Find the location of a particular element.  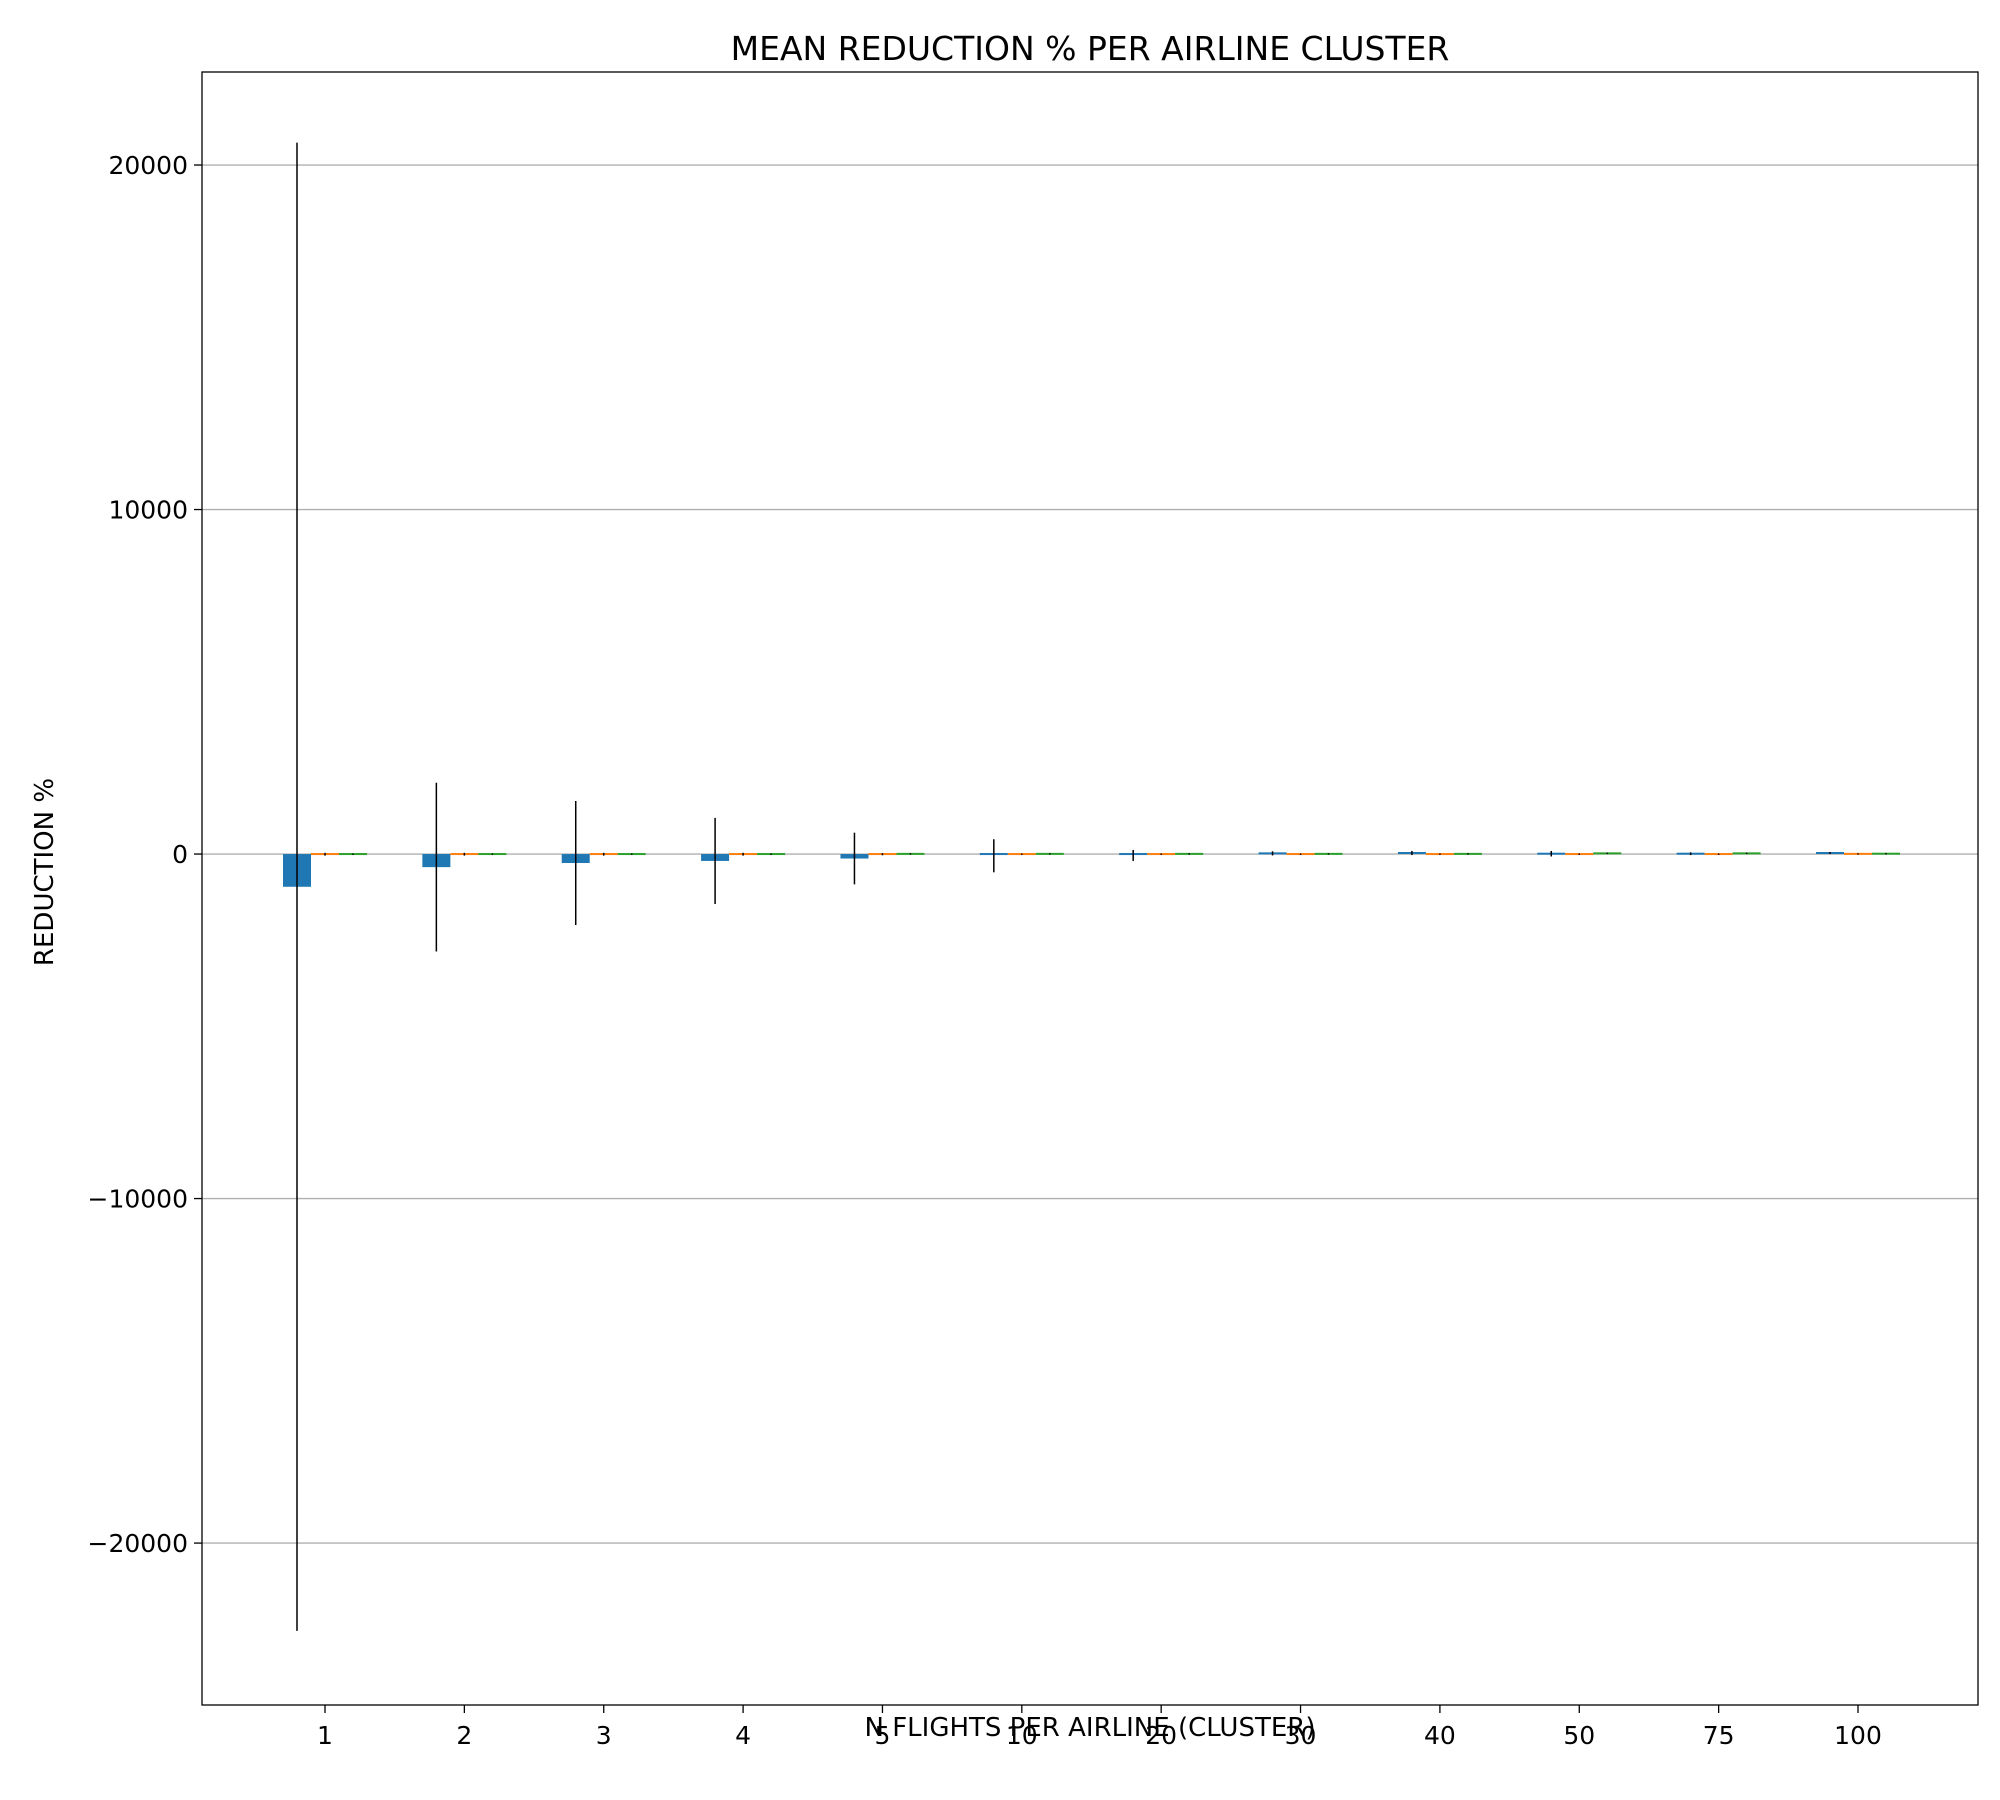

y-axis-ticks: 20000 10000 0 −10000 −20000 is located at coordinates (145, 854).